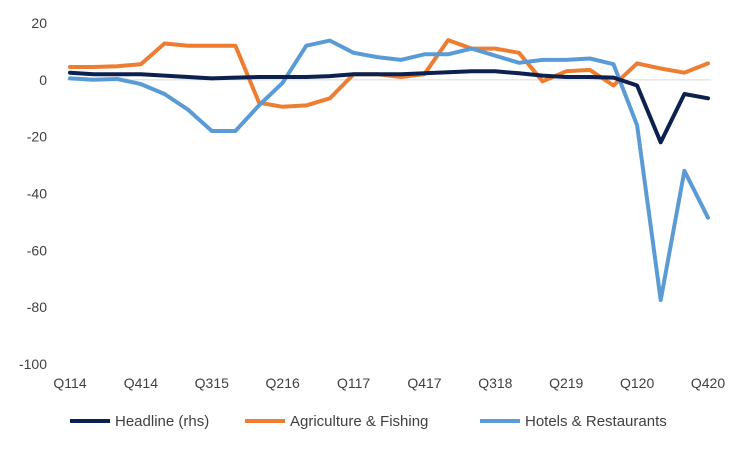 The width and height of the screenshot is (750, 450). What do you see at coordinates (708, 383) in the screenshot?
I see `x-tick-label: Q420` at bounding box center [708, 383].